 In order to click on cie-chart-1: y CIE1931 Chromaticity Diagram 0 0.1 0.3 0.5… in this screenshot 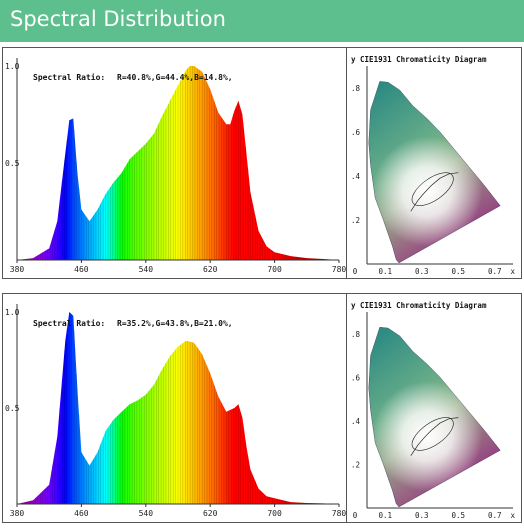, I will do `click(433, 165)`.